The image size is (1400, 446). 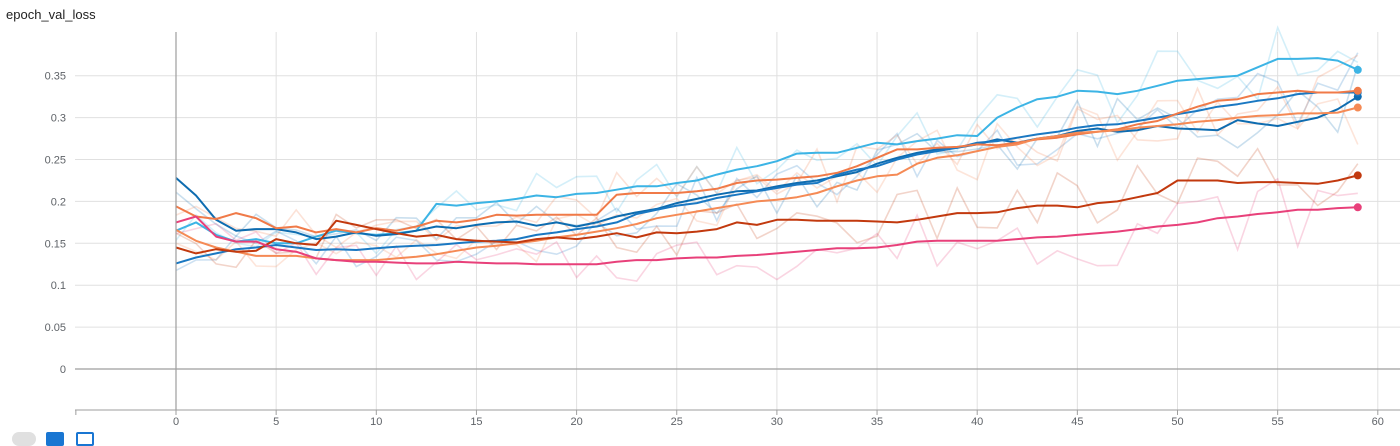 What do you see at coordinates (58, 119) in the screenshot?
I see `y-tick-label: 0.3` at bounding box center [58, 119].